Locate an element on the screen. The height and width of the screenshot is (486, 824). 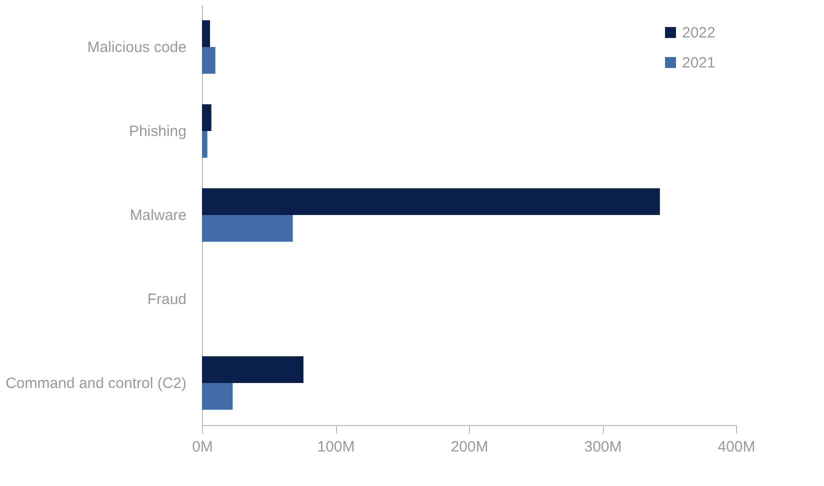
x-tick-label: 0M is located at coordinates (202, 447).